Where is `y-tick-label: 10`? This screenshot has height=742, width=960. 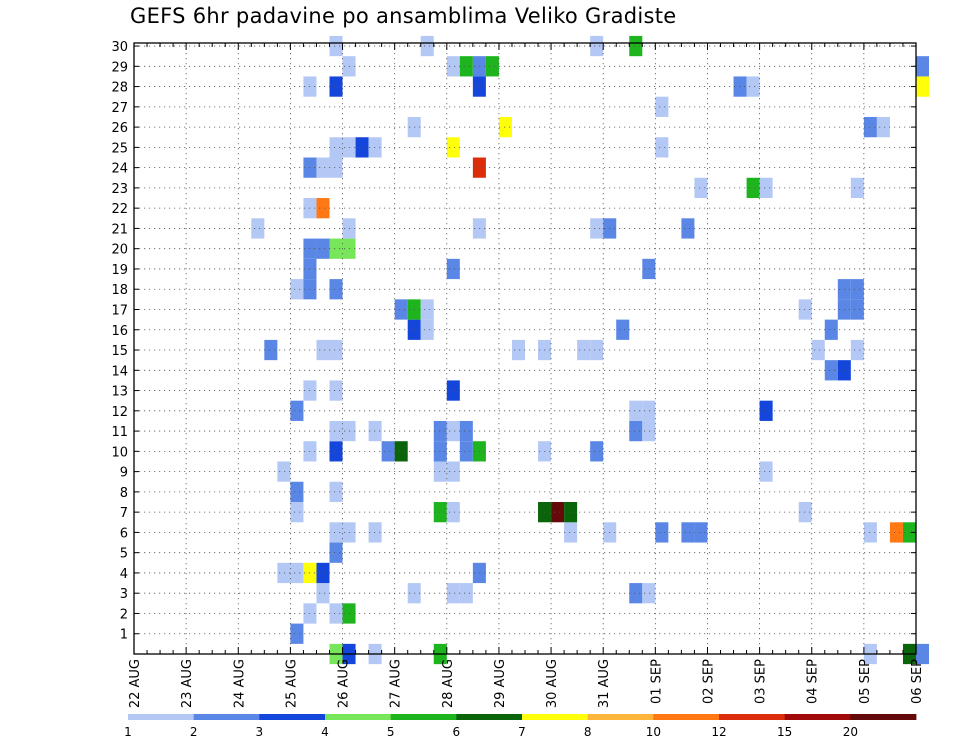
y-tick-label: 10 is located at coordinates (119, 452).